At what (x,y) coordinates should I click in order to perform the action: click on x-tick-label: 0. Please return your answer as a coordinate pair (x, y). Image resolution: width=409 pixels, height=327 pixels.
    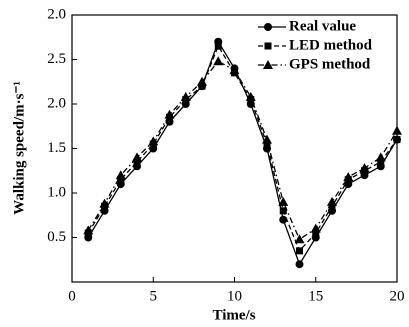
    Looking at the image, I should click on (72, 296).